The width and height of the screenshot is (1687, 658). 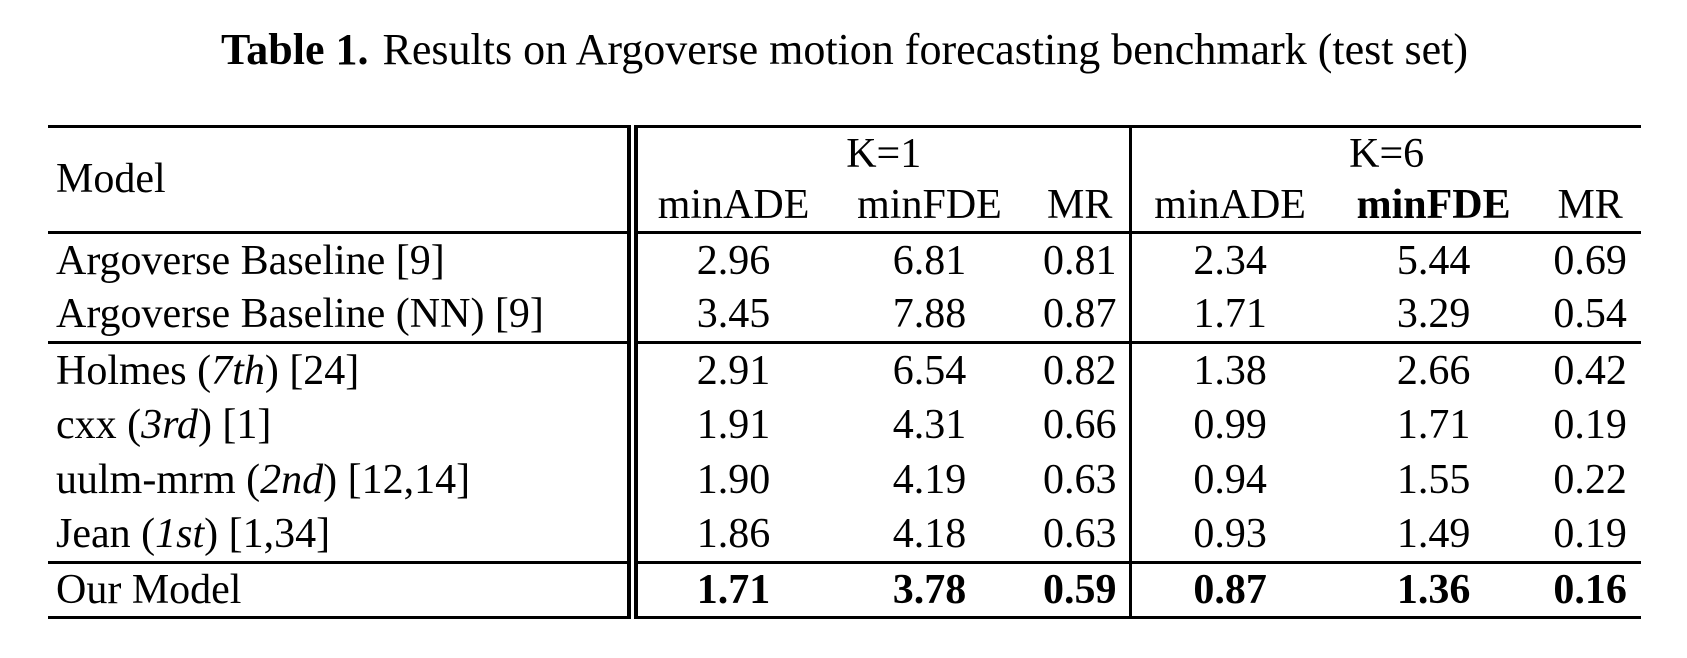 I want to click on header-group-row: Model K=1 K=6, so click(x=844, y=164).